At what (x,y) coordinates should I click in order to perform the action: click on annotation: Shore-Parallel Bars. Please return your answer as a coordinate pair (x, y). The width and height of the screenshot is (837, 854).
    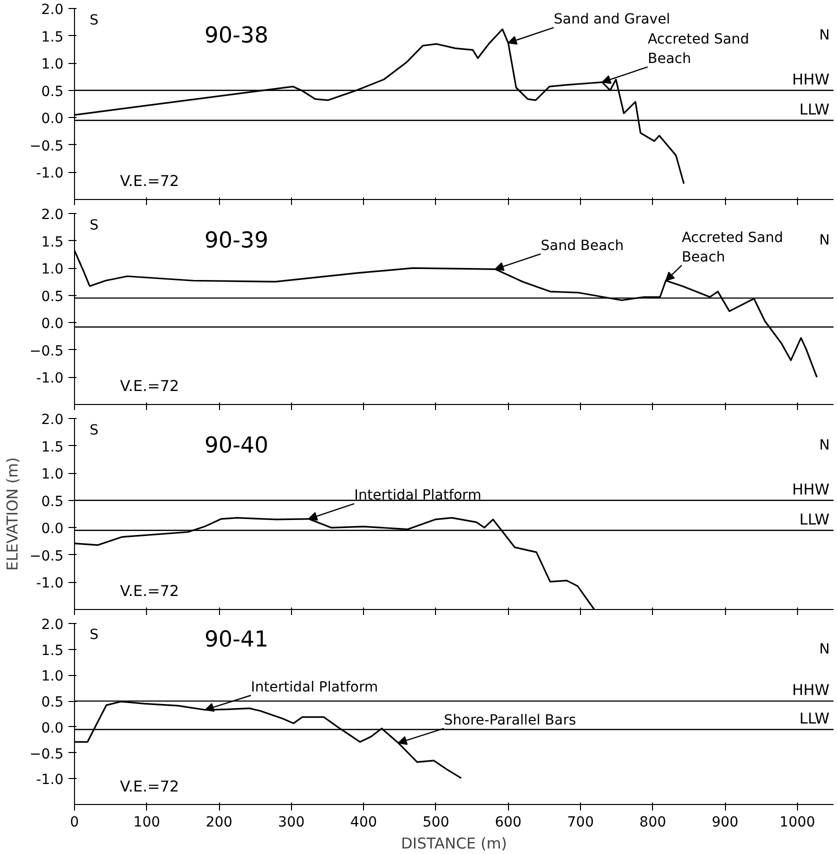
    Looking at the image, I should click on (510, 720).